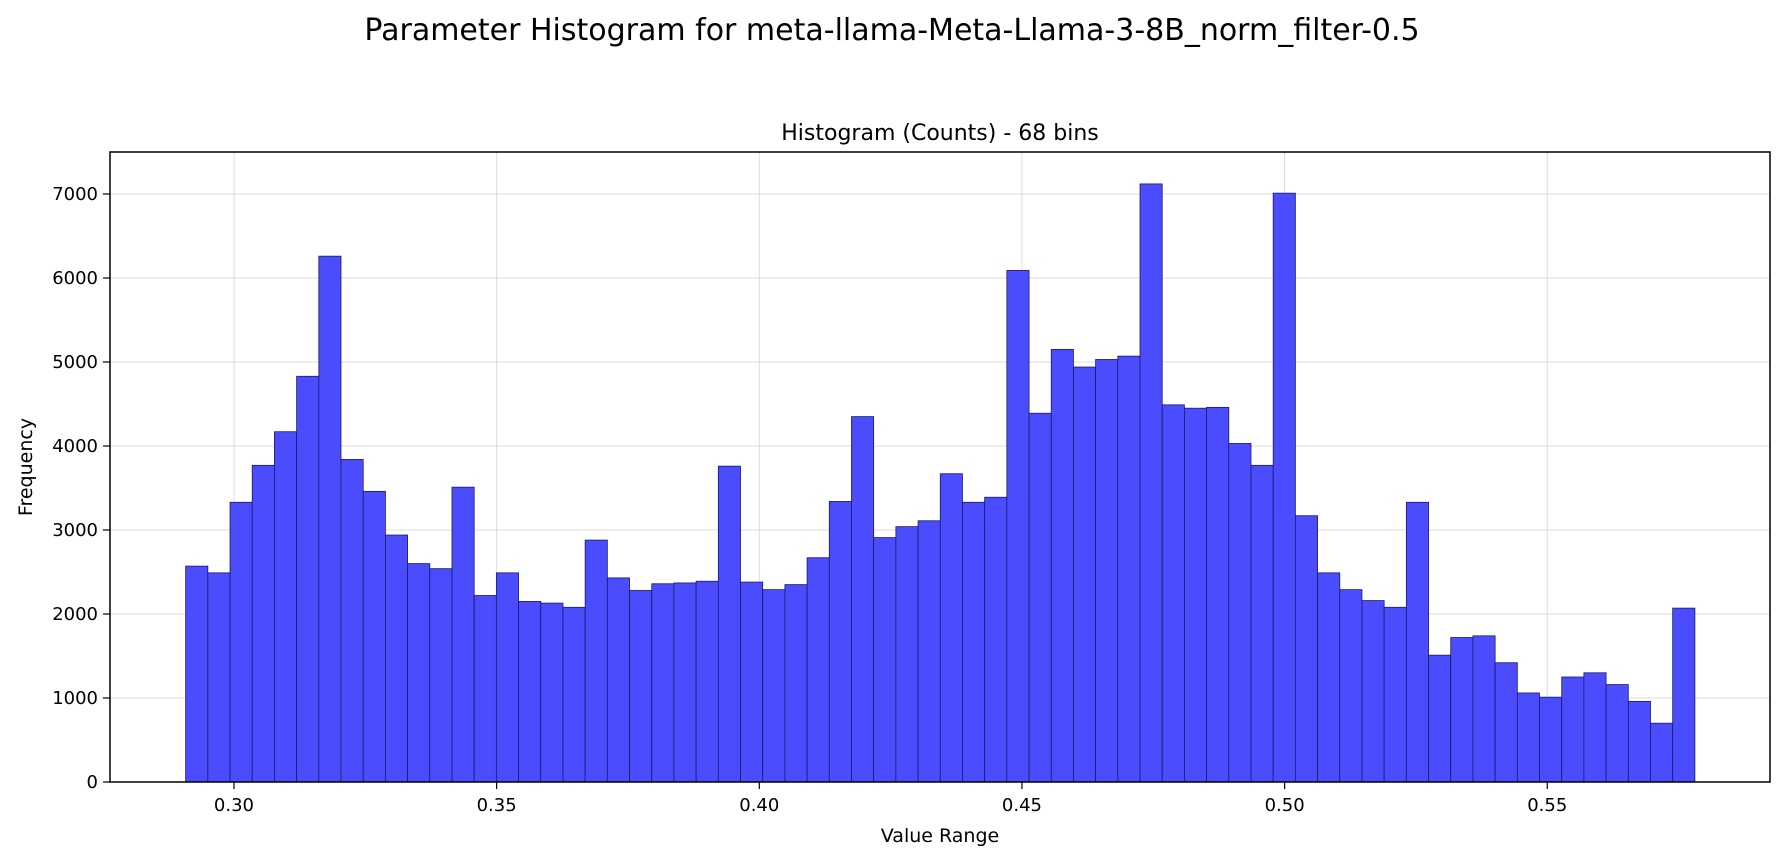 The image size is (1784, 864). I want to click on y-tick-label: 0, so click(92, 782).